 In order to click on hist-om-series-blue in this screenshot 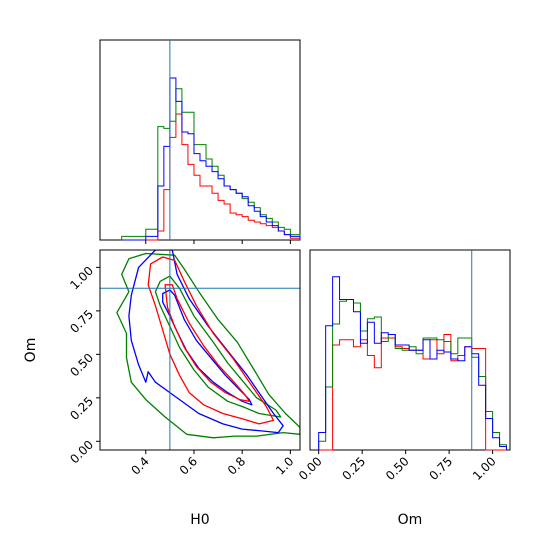, I will do `click(413, 363)`.